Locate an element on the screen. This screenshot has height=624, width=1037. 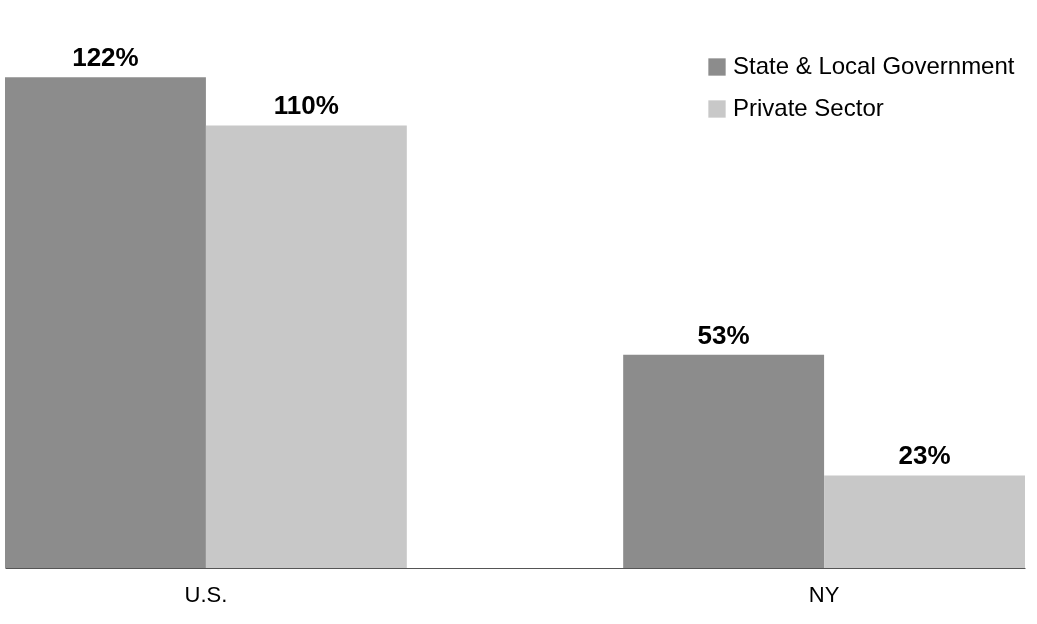
legend-label: State & Local Government is located at coordinates (874, 65).